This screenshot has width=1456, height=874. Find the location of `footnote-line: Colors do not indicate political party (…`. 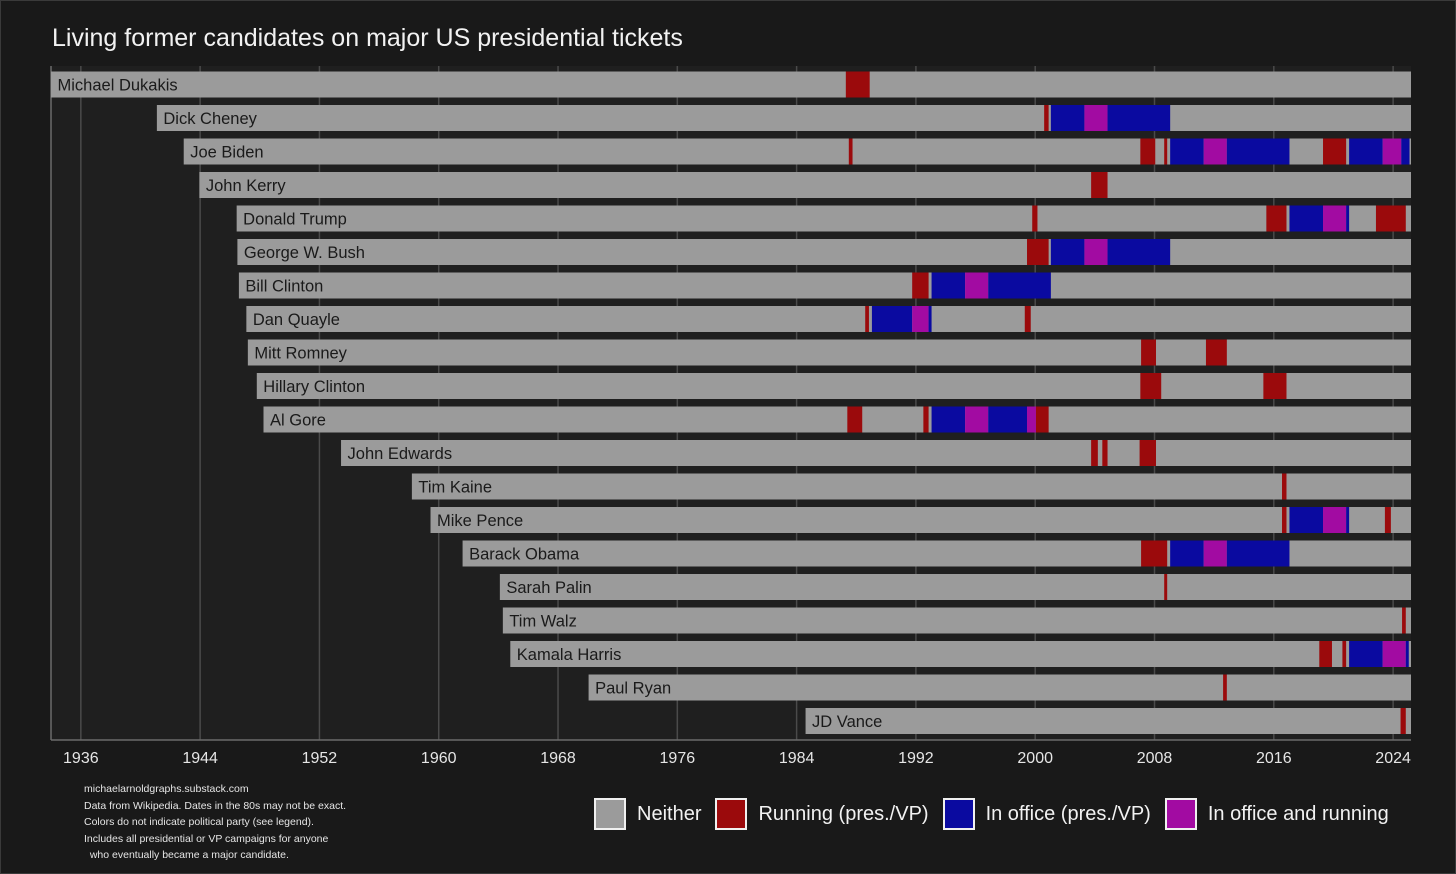

footnote-line: Colors do not indicate political party (… is located at coordinates (199, 822).